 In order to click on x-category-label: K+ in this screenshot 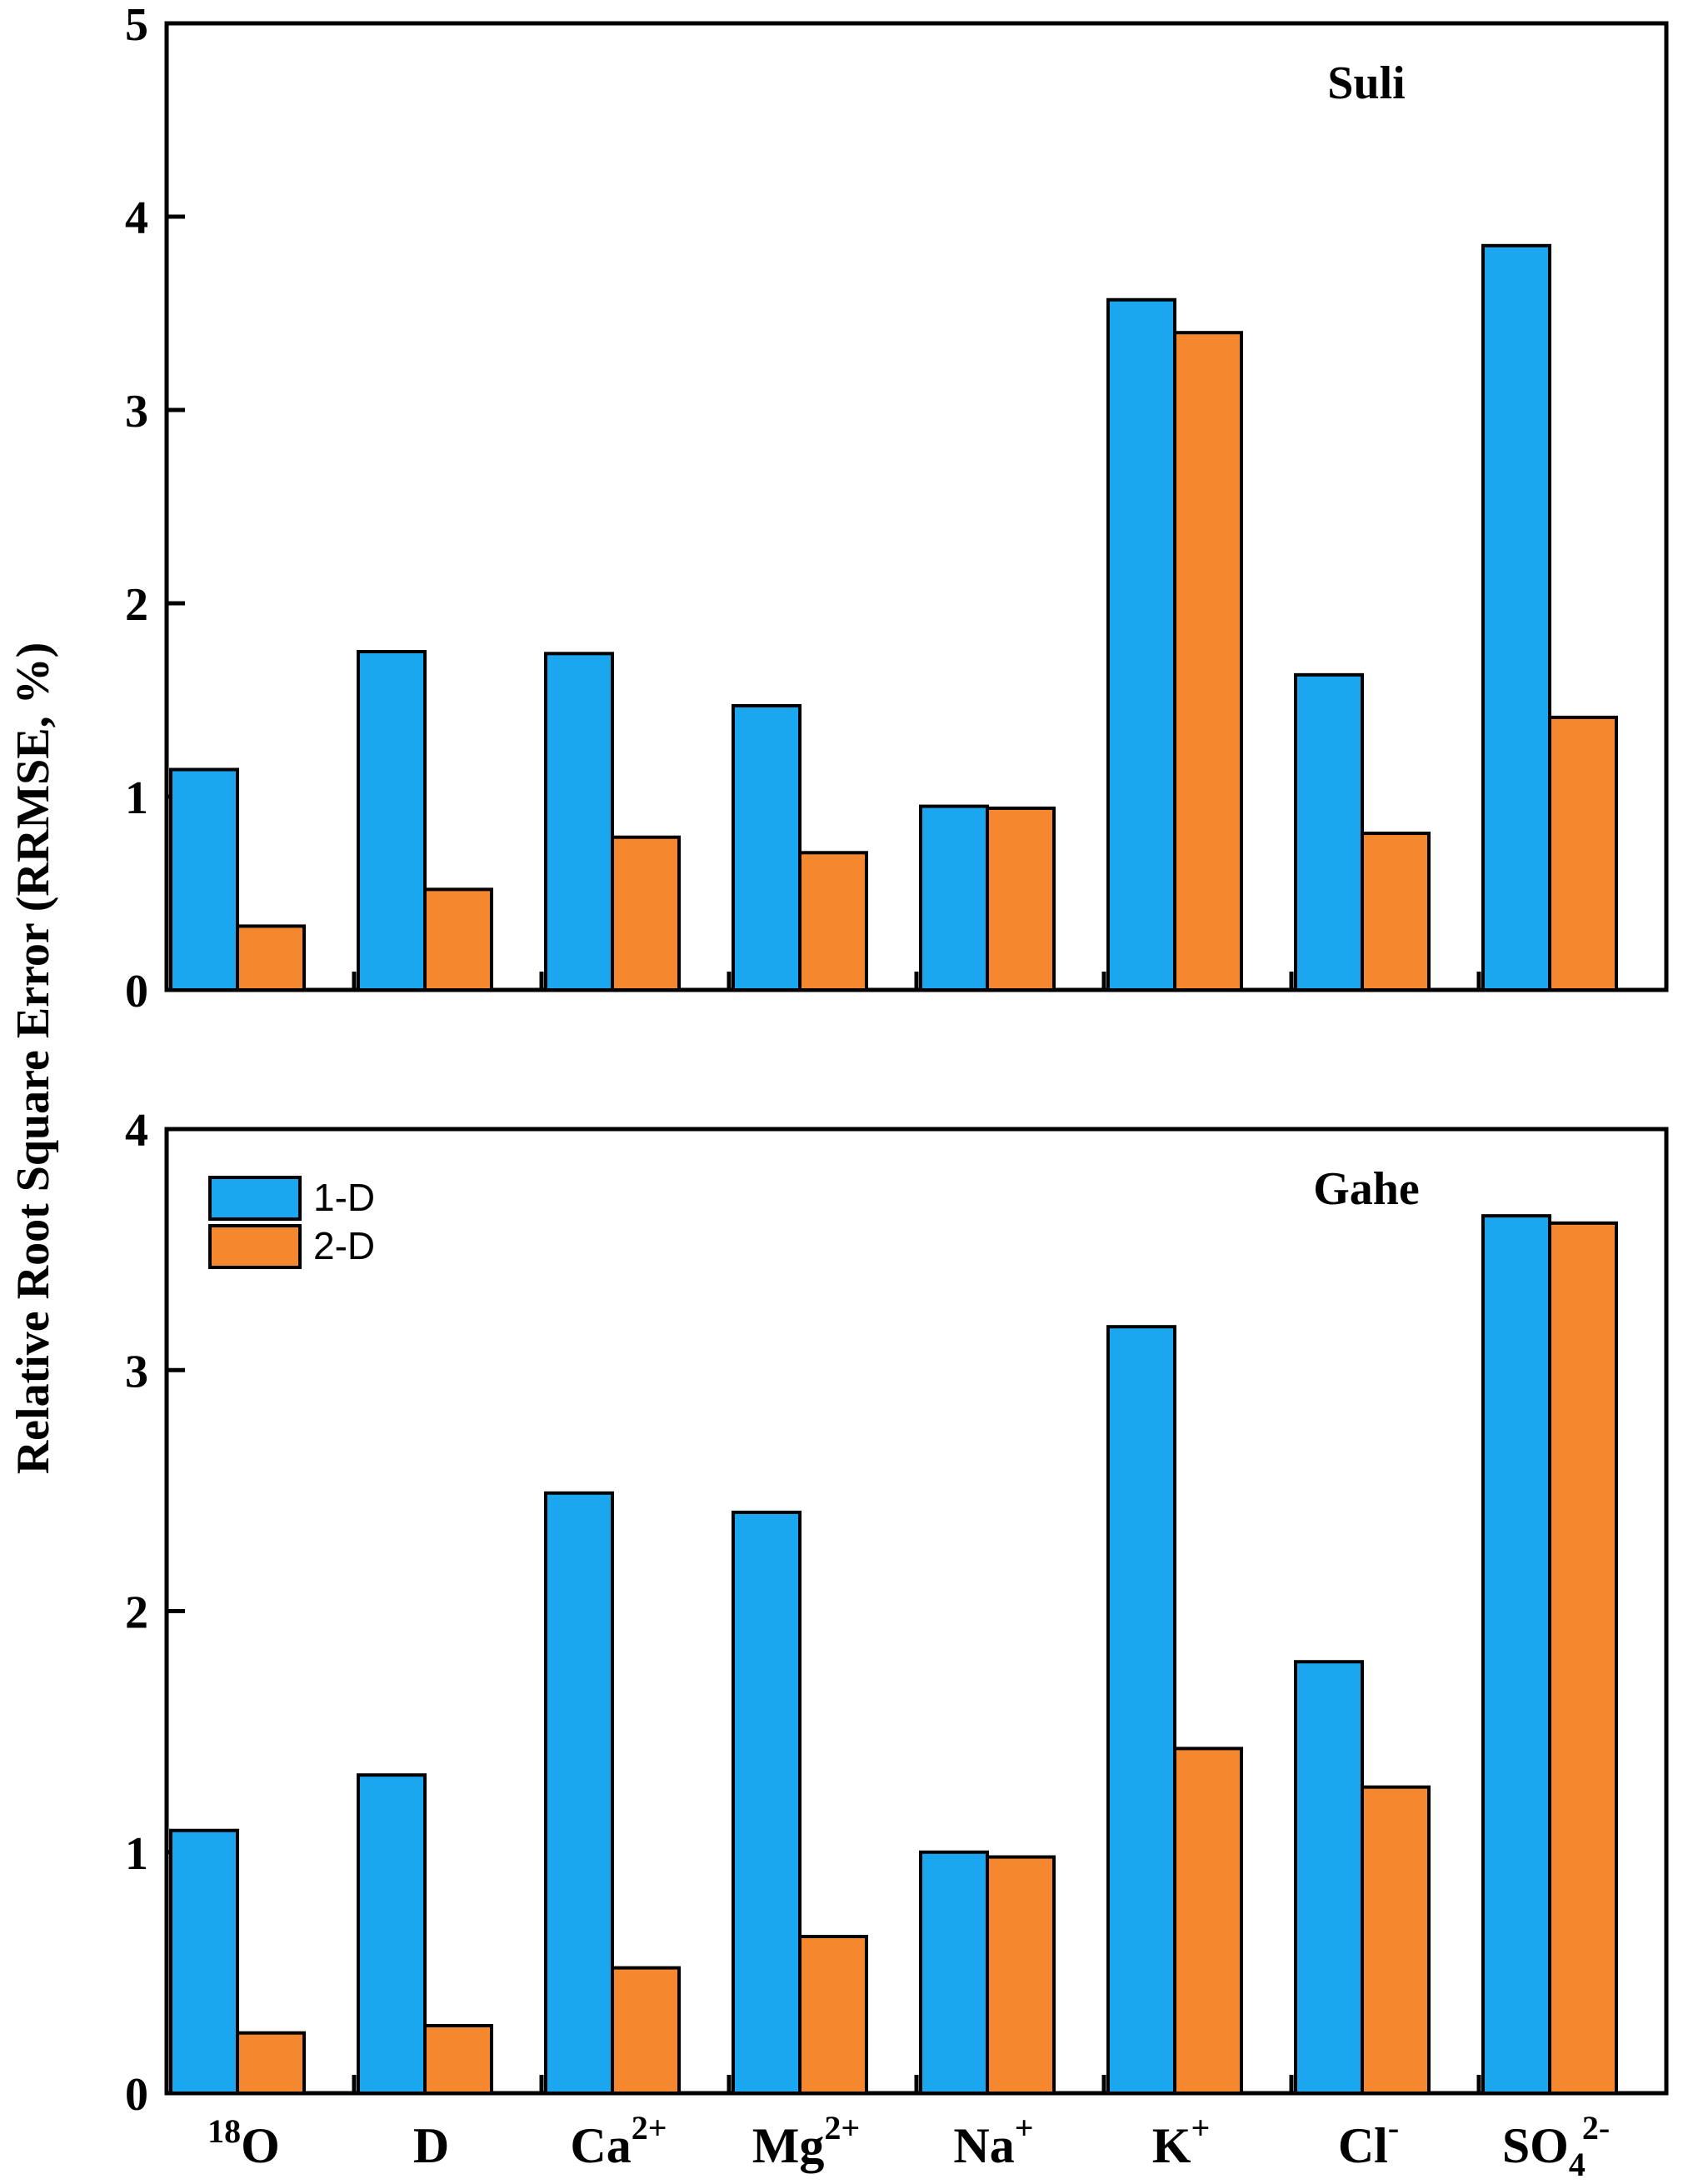, I will do `click(1181, 2141)`.